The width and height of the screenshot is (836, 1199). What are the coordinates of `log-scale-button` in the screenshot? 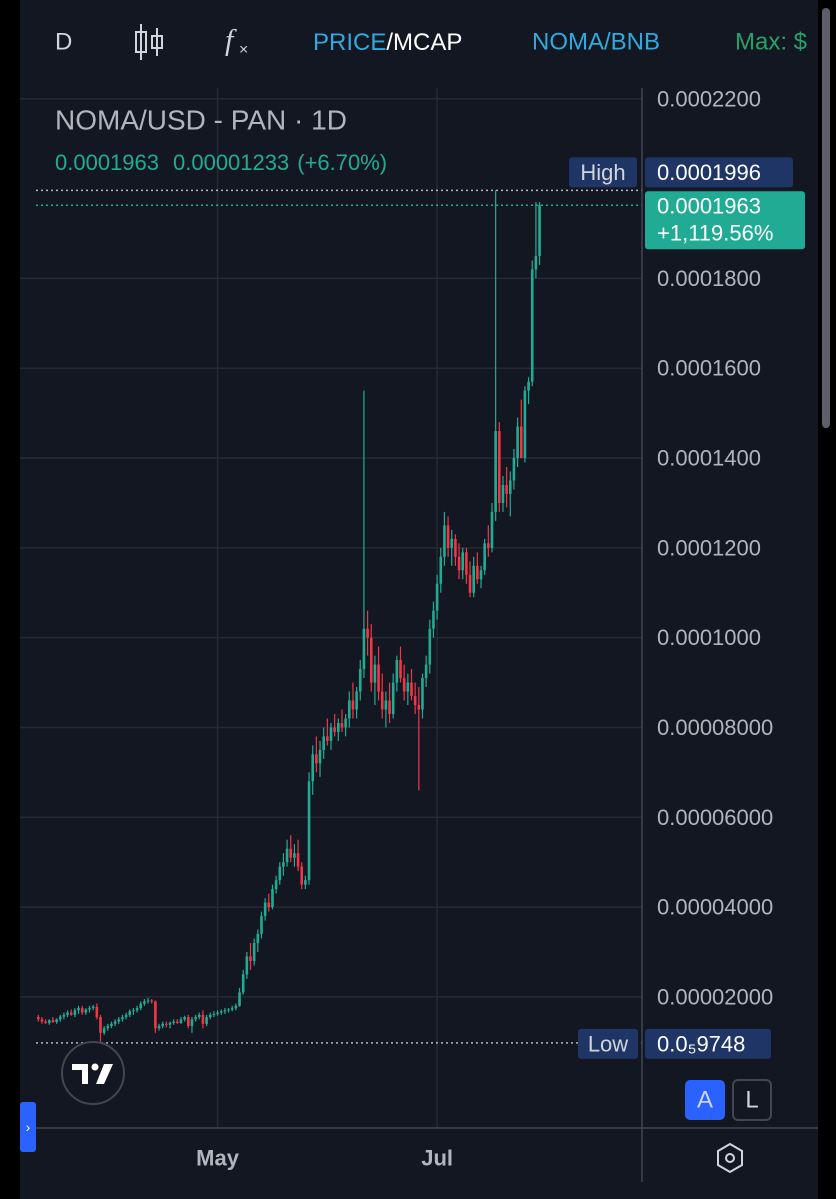 It's located at (752, 1100).